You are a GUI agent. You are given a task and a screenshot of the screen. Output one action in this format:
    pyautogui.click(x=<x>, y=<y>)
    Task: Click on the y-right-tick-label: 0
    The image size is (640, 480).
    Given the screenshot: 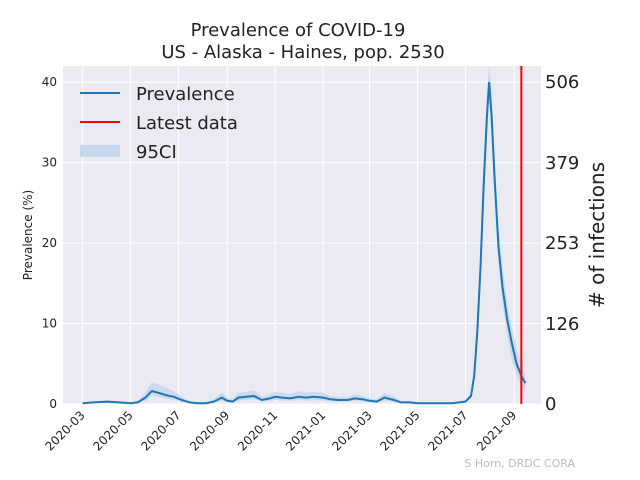 What is the action you would take?
    pyautogui.click(x=550, y=404)
    